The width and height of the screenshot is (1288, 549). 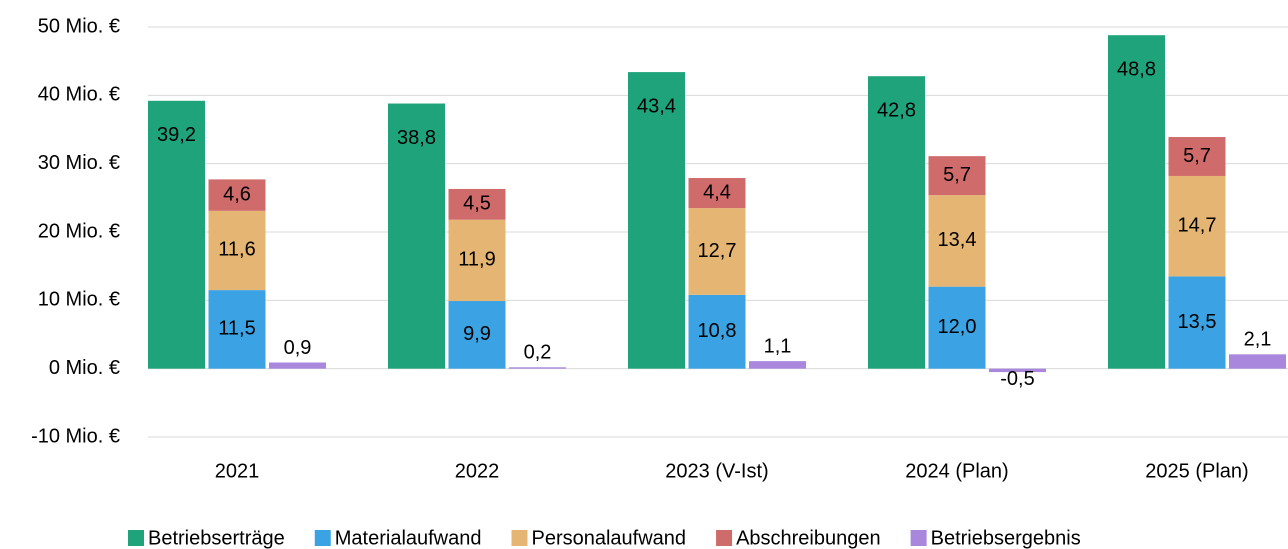 I want to click on data-label: 0,9, so click(x=298, y=348).